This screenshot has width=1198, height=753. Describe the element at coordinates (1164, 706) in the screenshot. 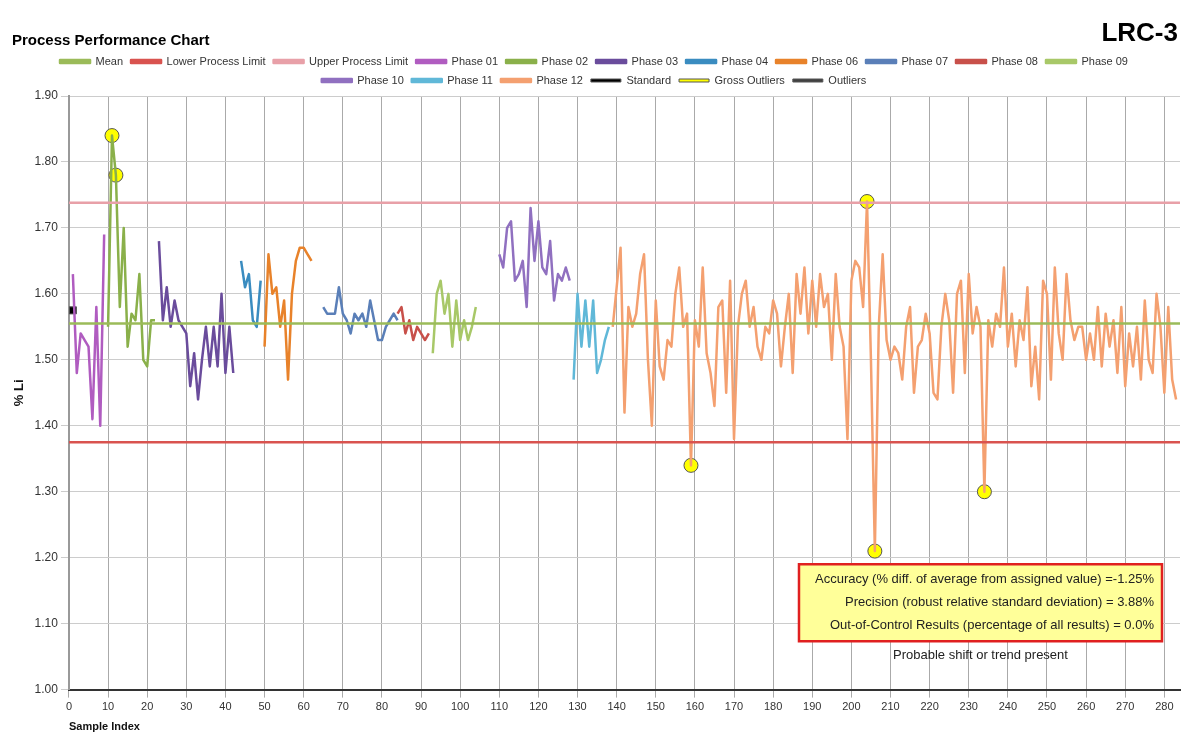

I see `x-tick-label: 280` at that location.